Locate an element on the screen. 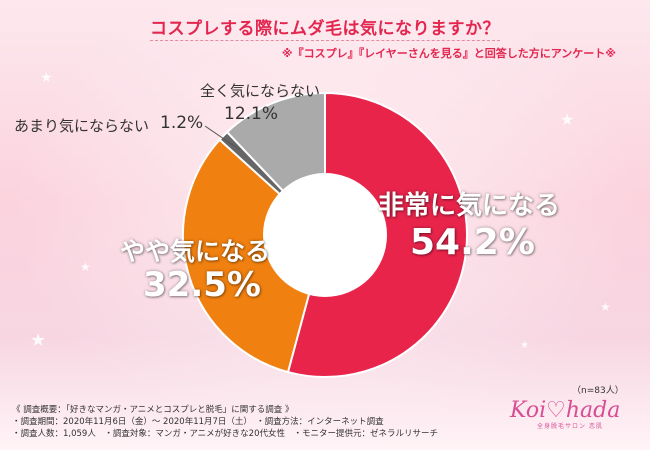 The image size is (650, 450). donut-hole is located at coordinates (325, 235).